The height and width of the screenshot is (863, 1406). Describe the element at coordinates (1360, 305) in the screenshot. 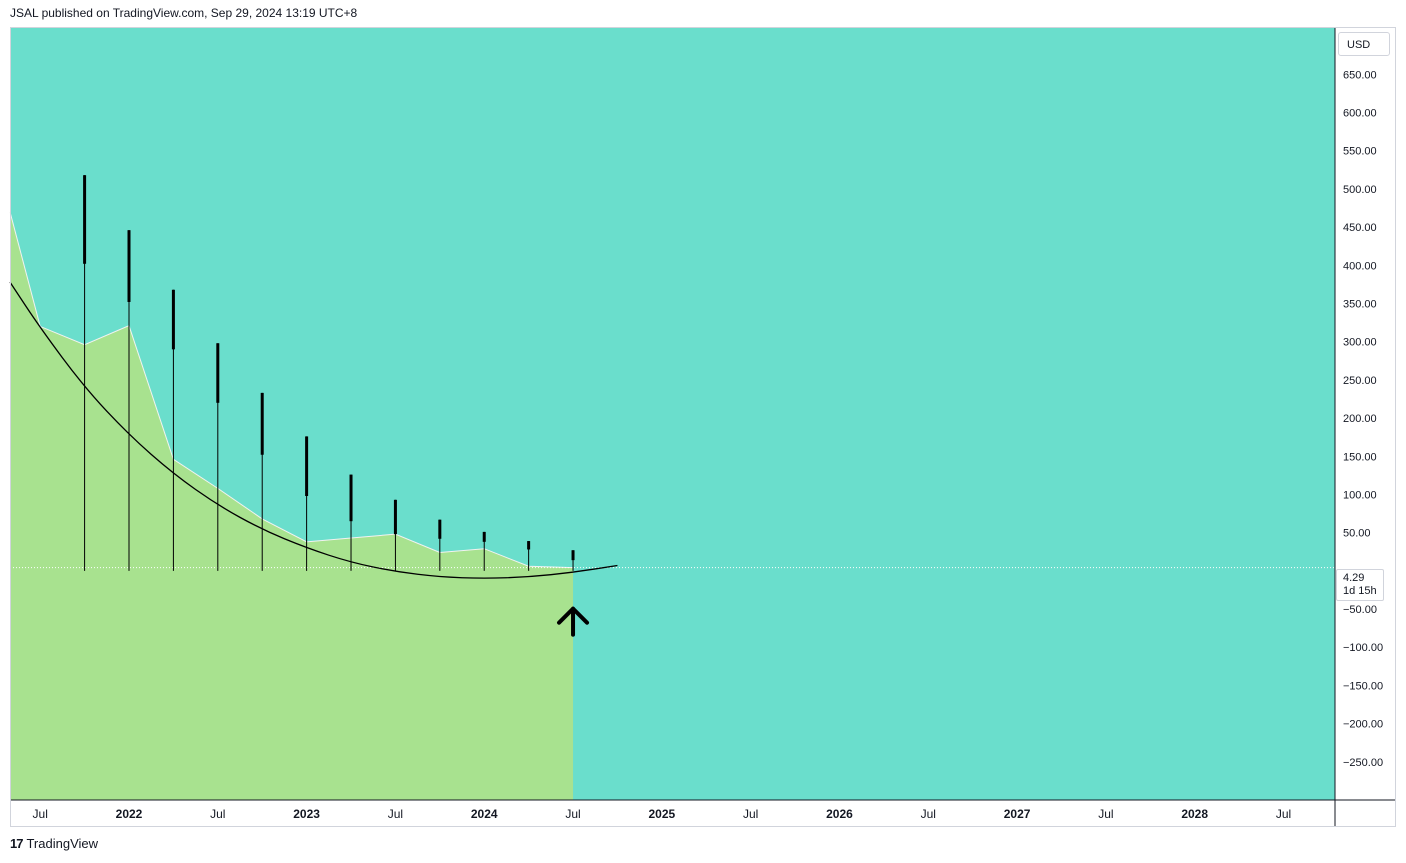

I see `price-tick-label: 350.00` at that location.